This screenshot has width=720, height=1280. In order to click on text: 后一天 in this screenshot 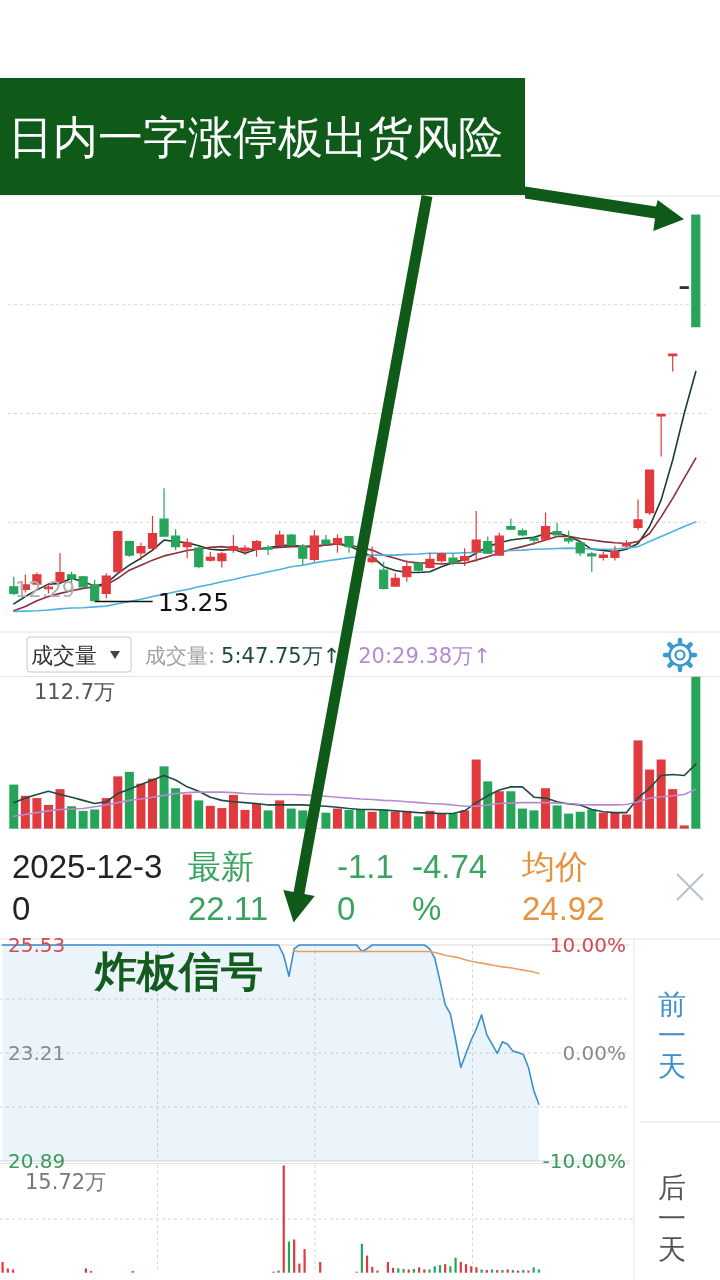, I will do `click(672, 1218)`.